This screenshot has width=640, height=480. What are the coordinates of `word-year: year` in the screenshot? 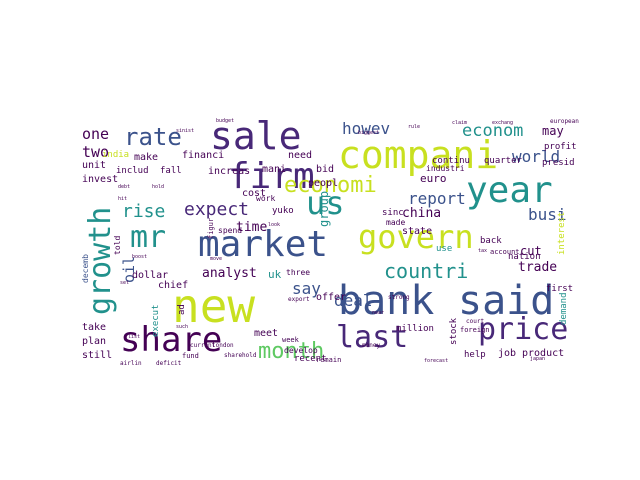 It's located at (509, 190).